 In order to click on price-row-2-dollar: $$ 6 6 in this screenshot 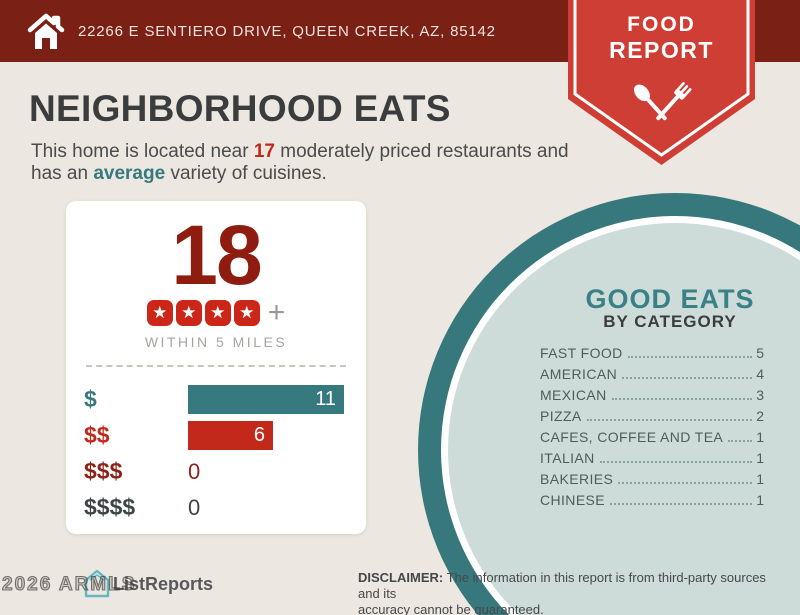, I will do `click(216, 435)`.